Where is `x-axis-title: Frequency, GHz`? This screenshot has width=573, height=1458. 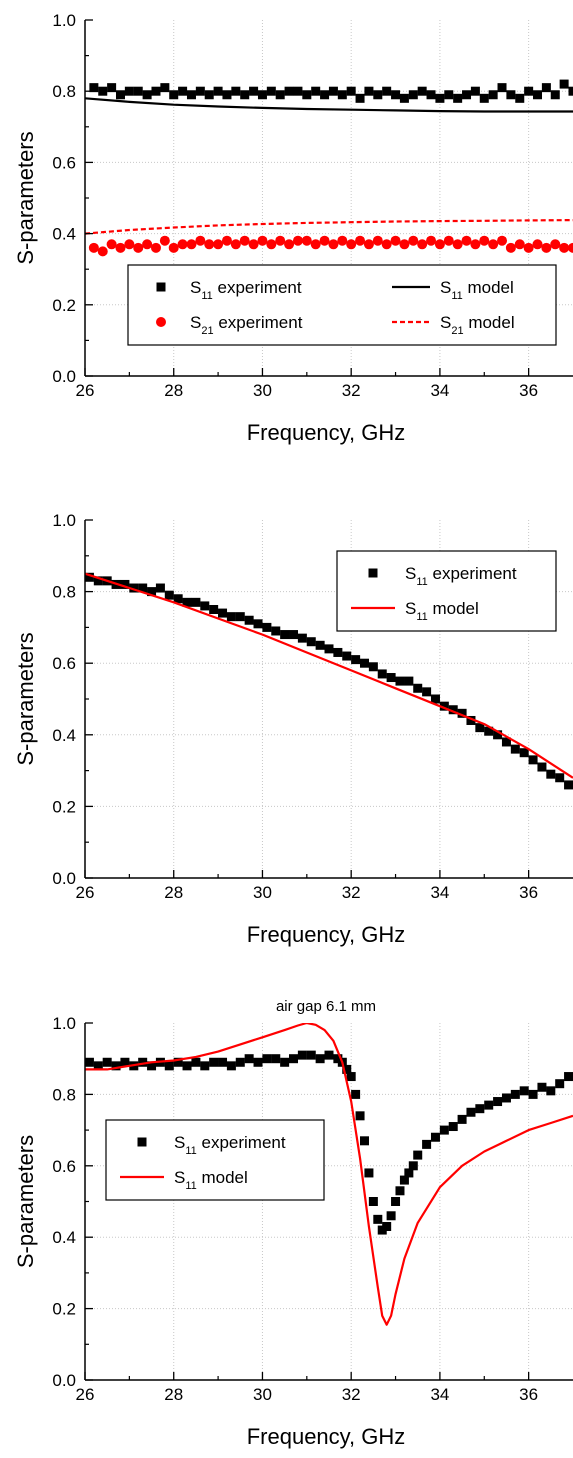
x-axis-title: Frequency, GHz is located at coordinates (326, 1436).